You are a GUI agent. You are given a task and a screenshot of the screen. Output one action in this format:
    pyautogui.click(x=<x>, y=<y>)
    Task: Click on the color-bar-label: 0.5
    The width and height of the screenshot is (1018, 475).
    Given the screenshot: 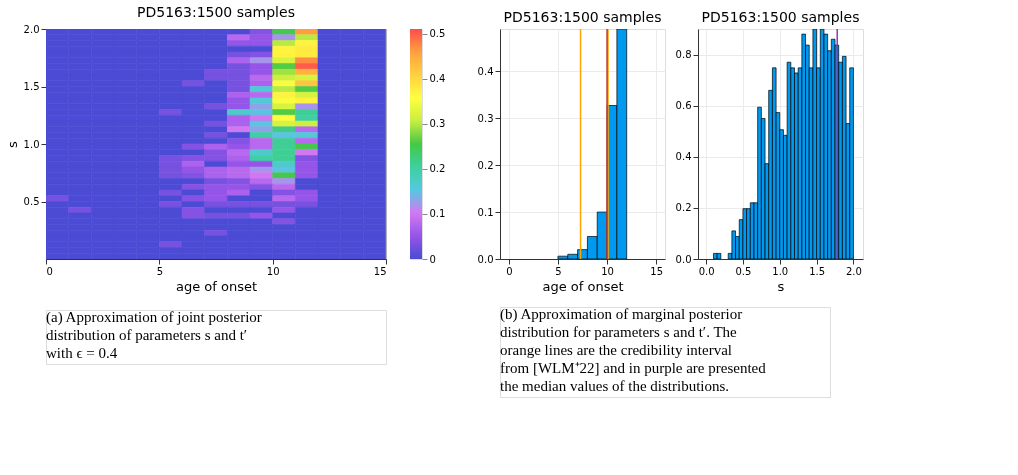 What is the action you would take?
    pyautogui.click(x=437, y=34)
    